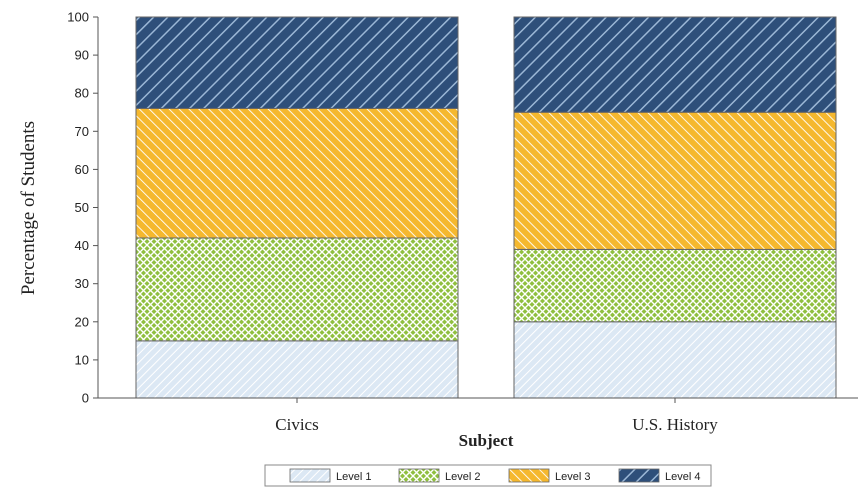 The height and width of the screenshot is (491, 867). What do you see at coordinates (82, 283) in the screenshot?
I see `y-tick-label: 30` at bounding box center [82, 283].